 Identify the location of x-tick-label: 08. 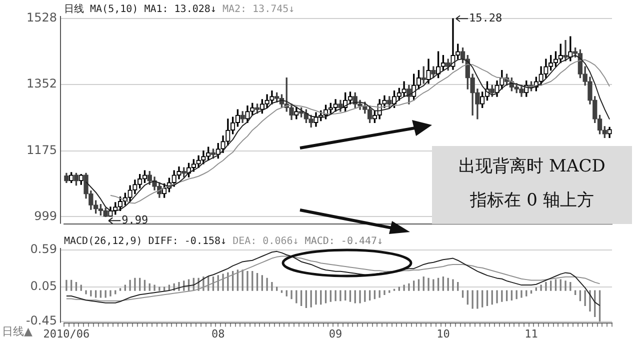
(218, 333).